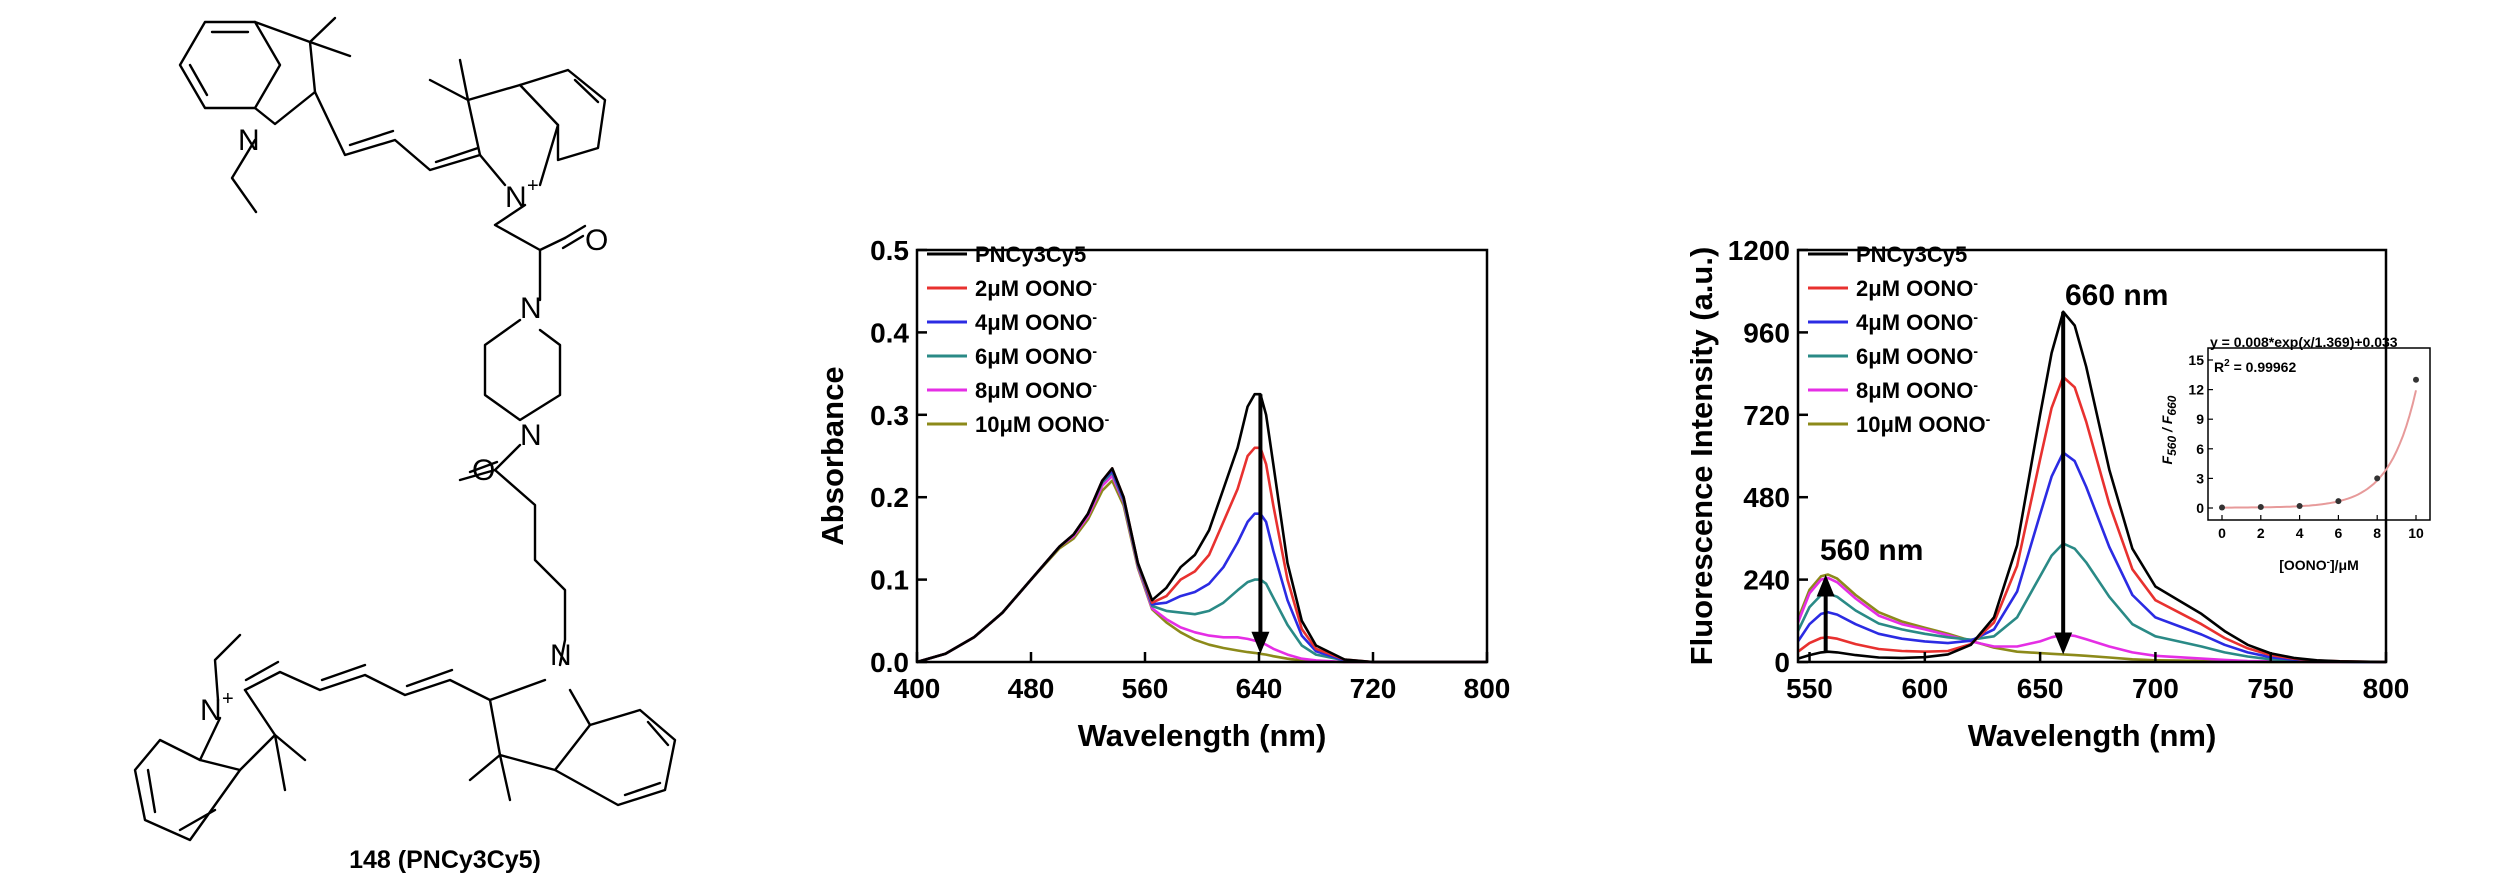 The image size is (2520, 876). What do you see at coordinates (1036, 288) in the screenshot?
I see `legend-label-1: 2μM OONO-` at bounding box center [1036, 288].